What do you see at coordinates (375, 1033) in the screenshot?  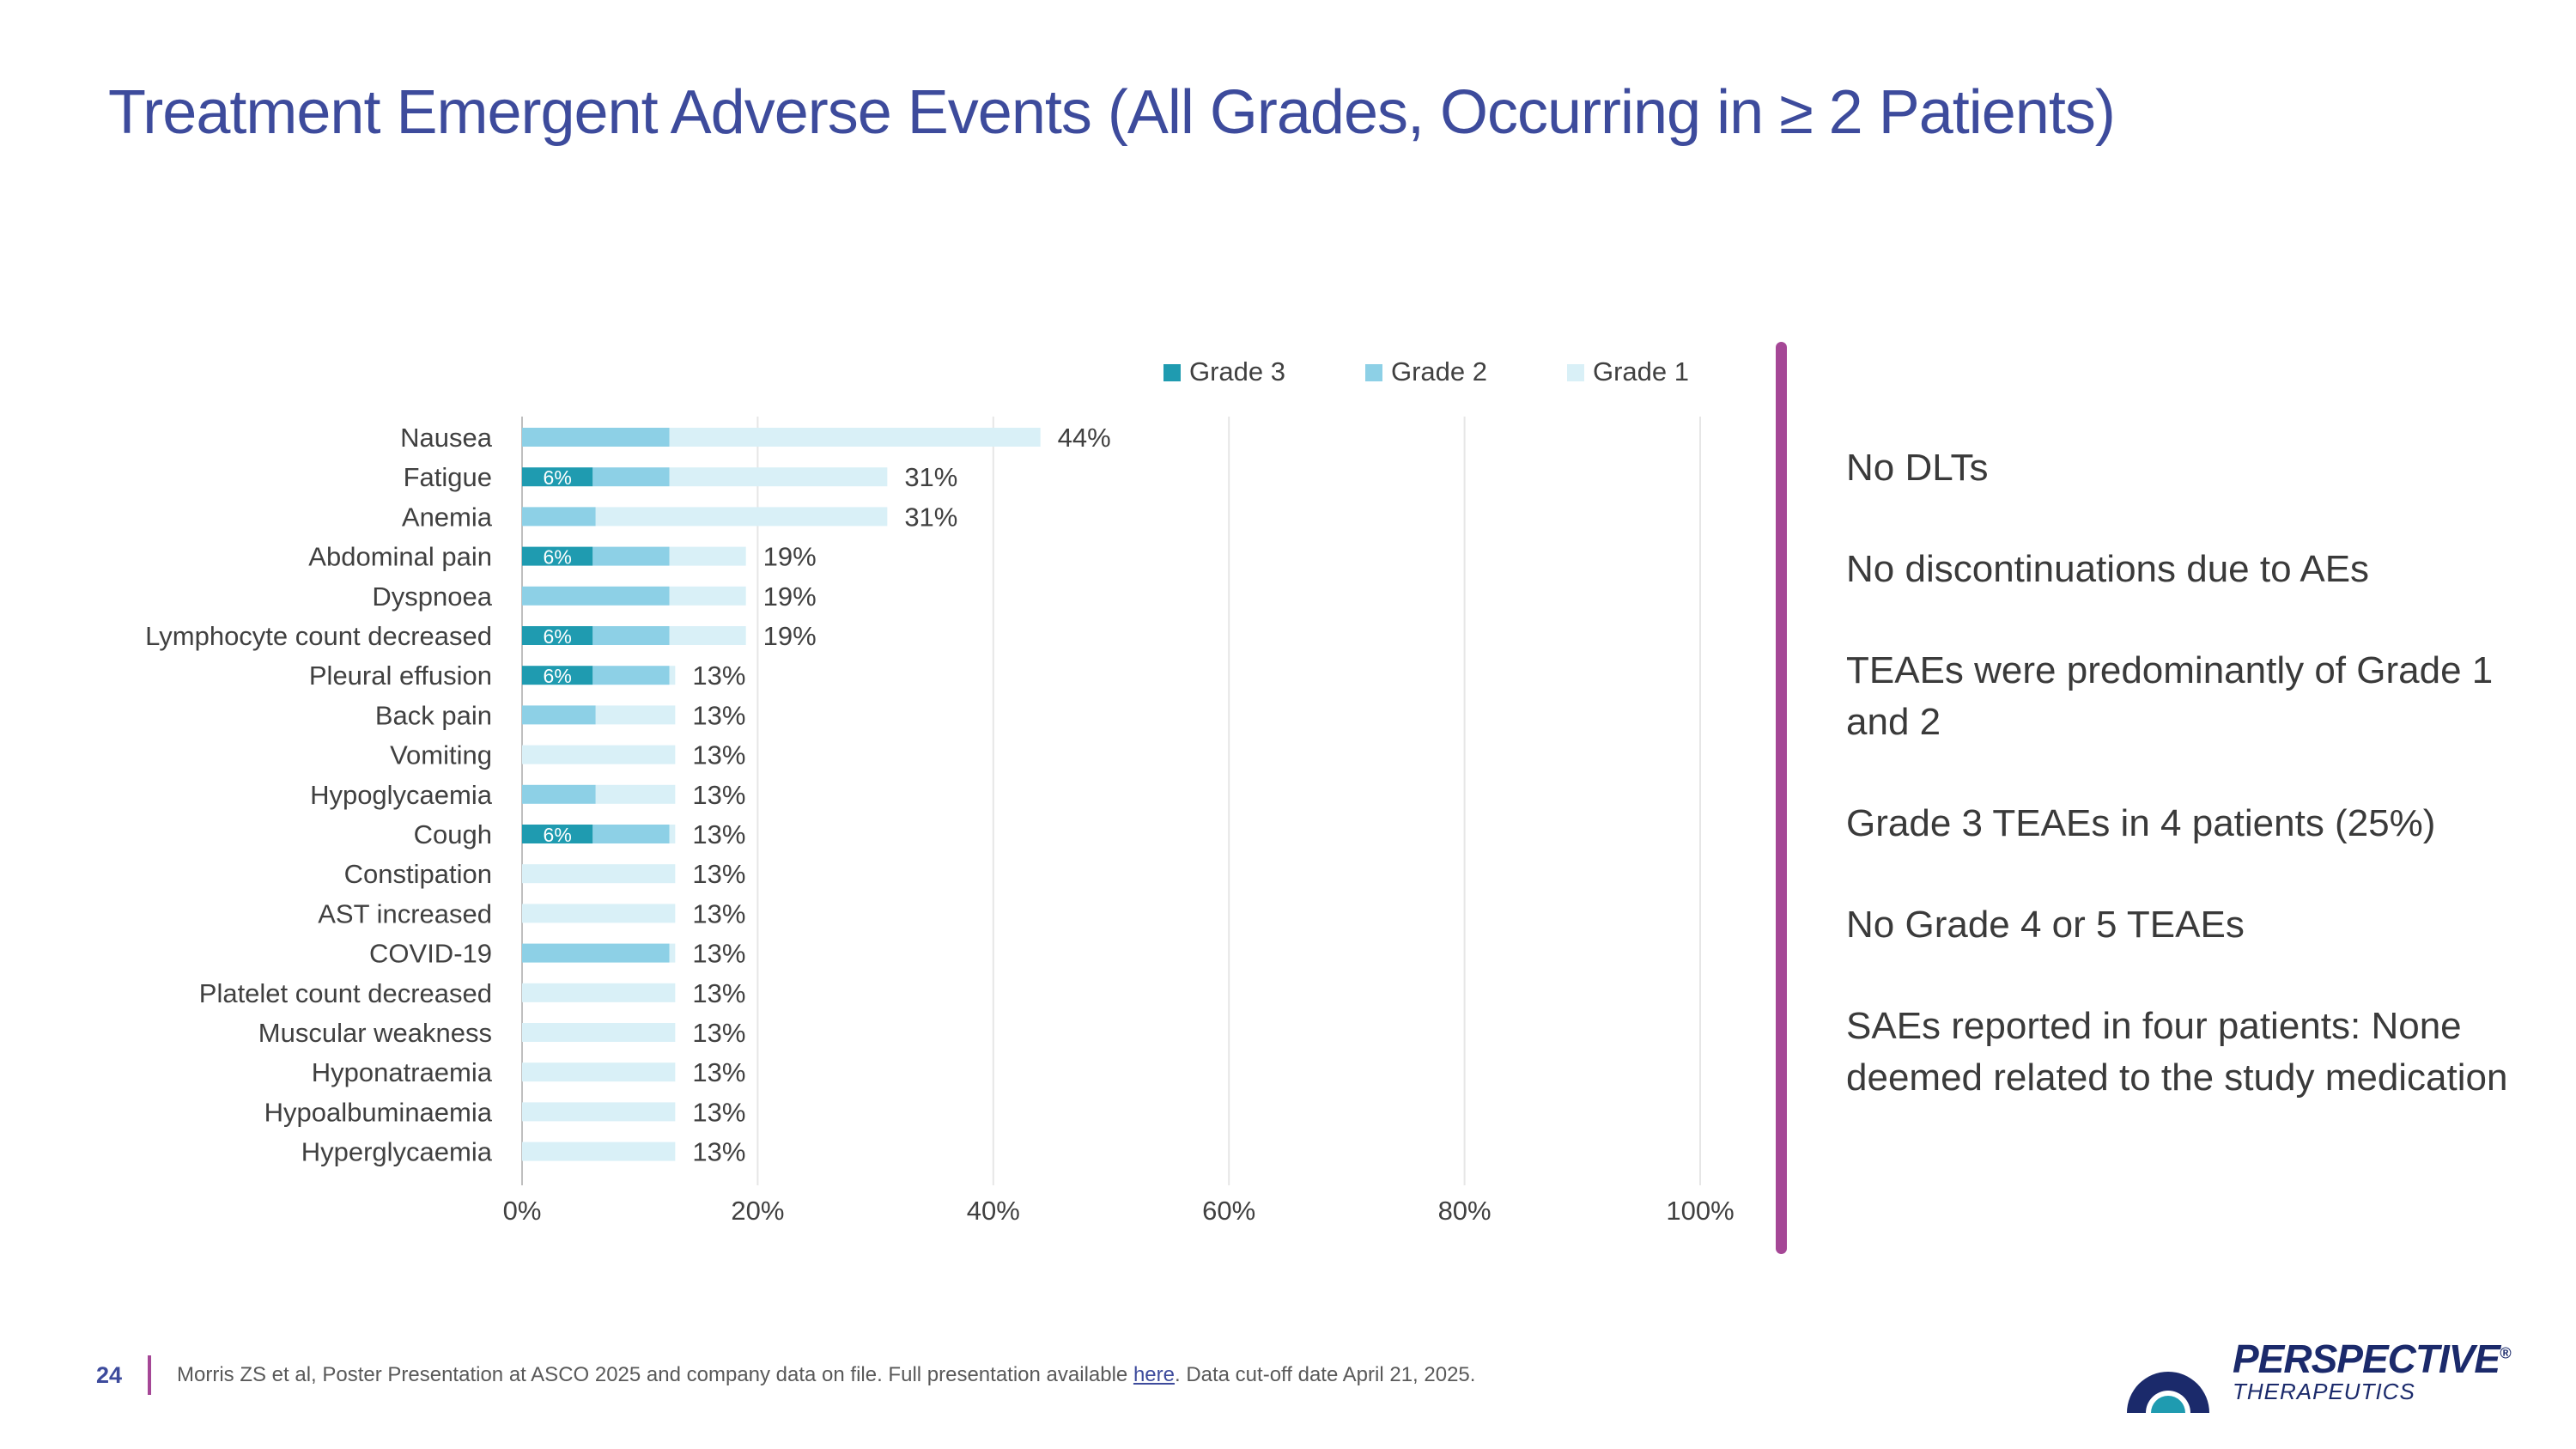 I see `category-label: Muscular weakness` at bounding box center [375, 1033].